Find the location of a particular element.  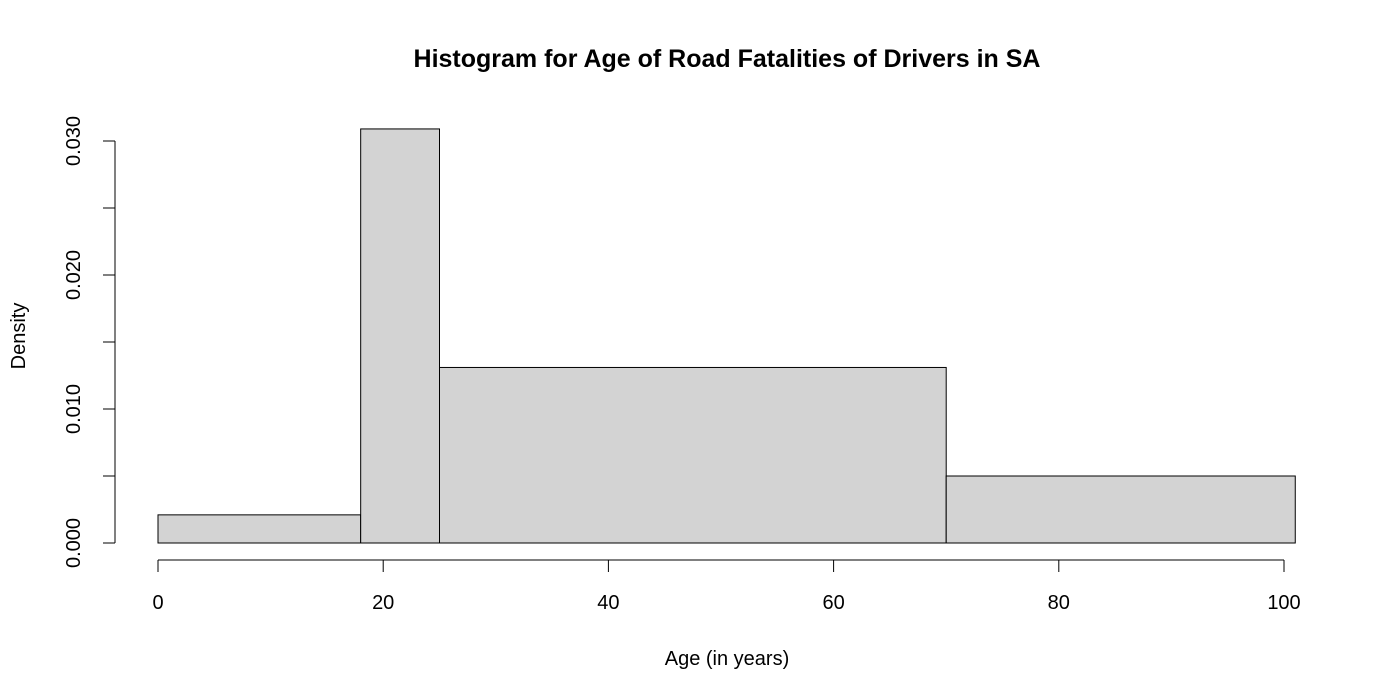

y-tick-label: 0.000 is located at coordinates (74, 543).